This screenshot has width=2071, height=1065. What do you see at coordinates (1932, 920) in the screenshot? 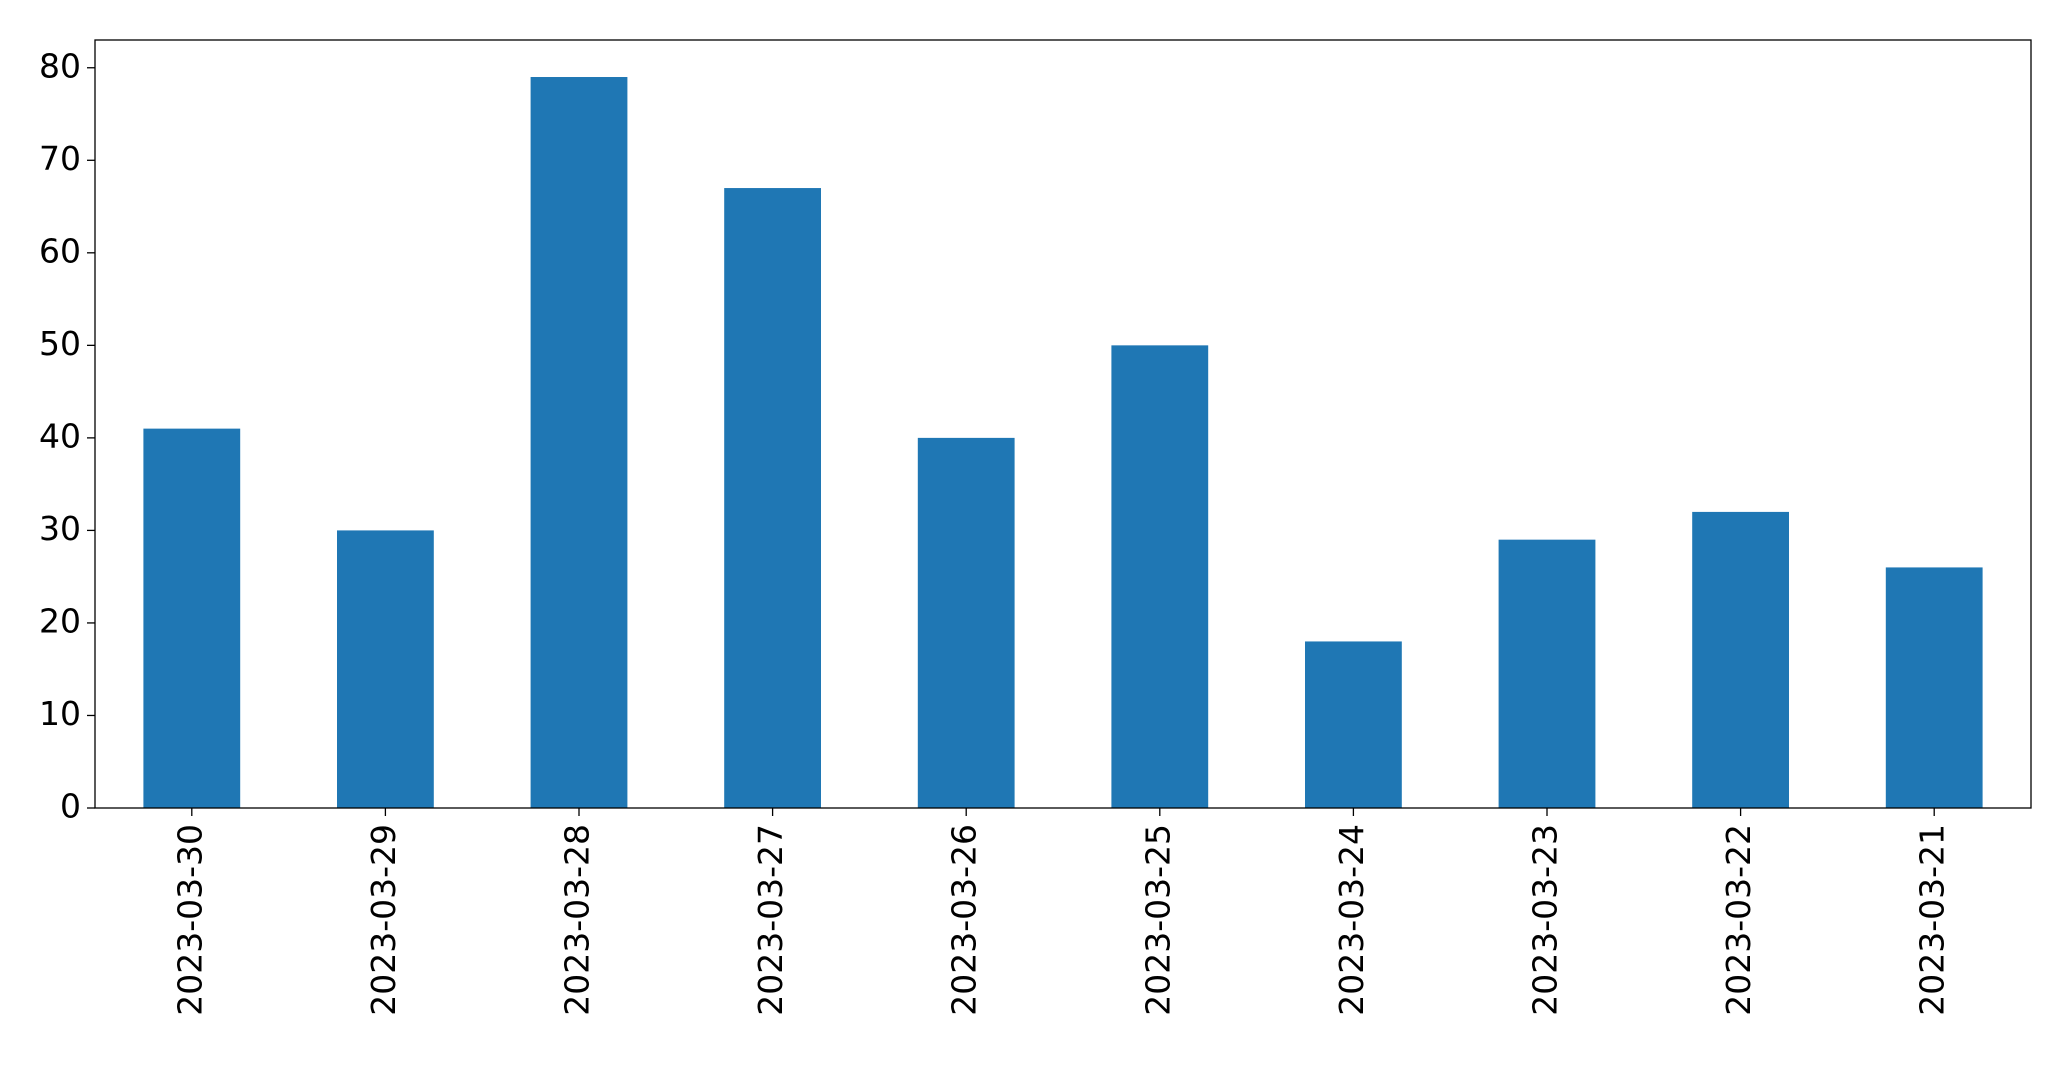
I see `x-tick-label: 2023-03-21` at bounding box center [1932, 920].